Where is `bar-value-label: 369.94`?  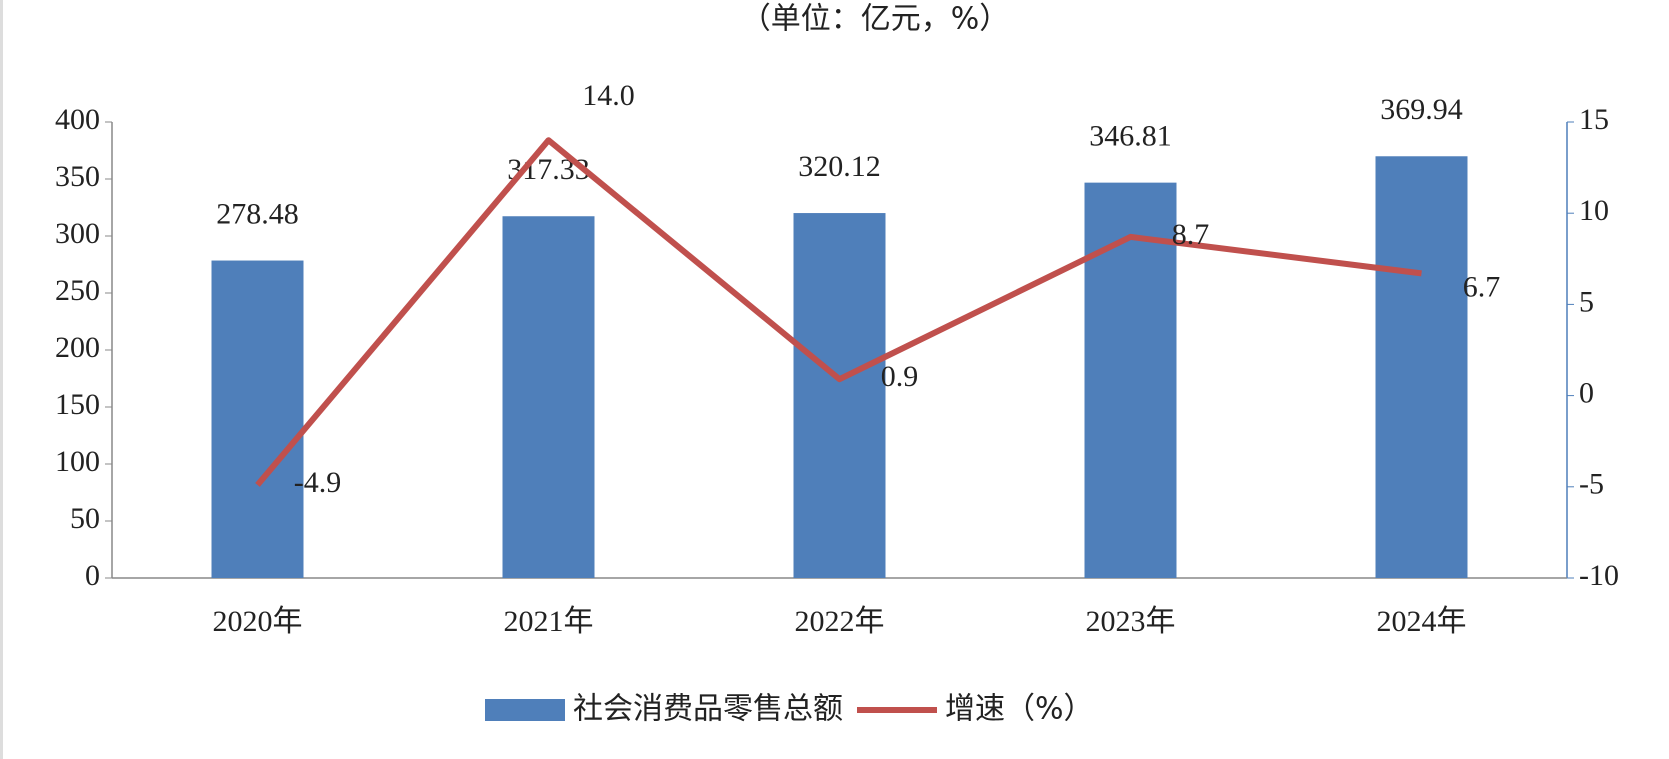
bar-value-label: 369.94 is located at coordinates (1421, 109).